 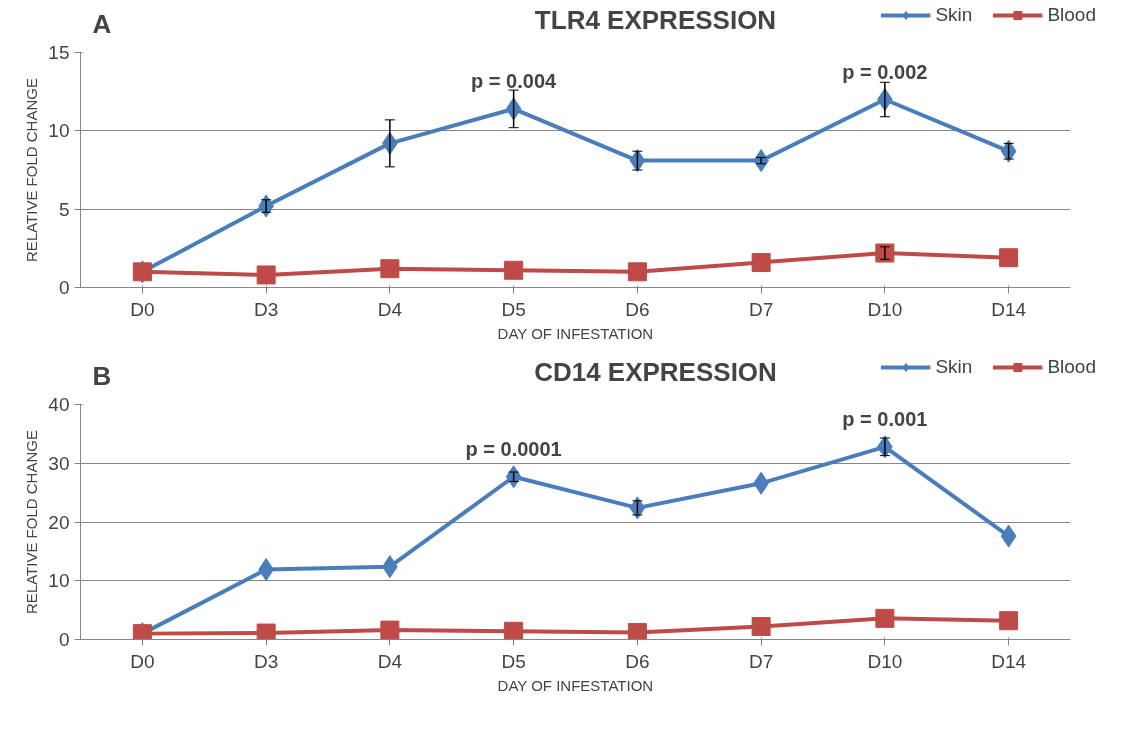 I want to click on annotation: p = 0.002, so click(x=885, y=71).